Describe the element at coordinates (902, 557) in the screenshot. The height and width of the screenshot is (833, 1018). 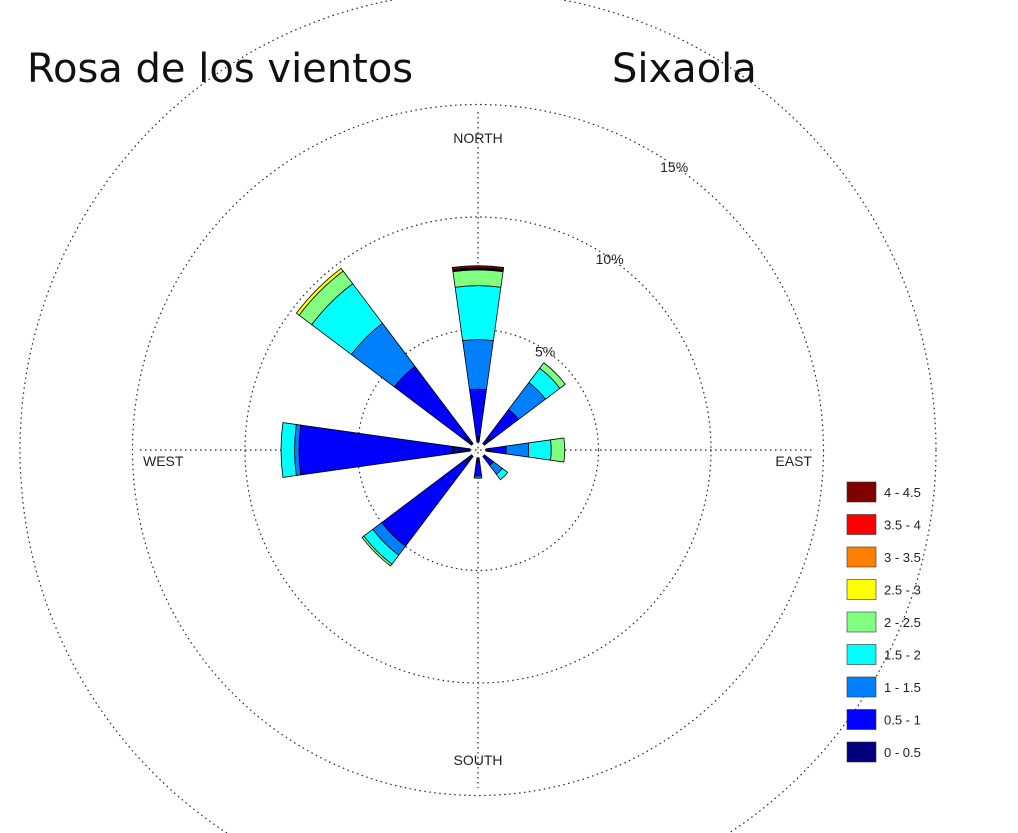
I see `legend-label: 3 - 3.5` at that location.